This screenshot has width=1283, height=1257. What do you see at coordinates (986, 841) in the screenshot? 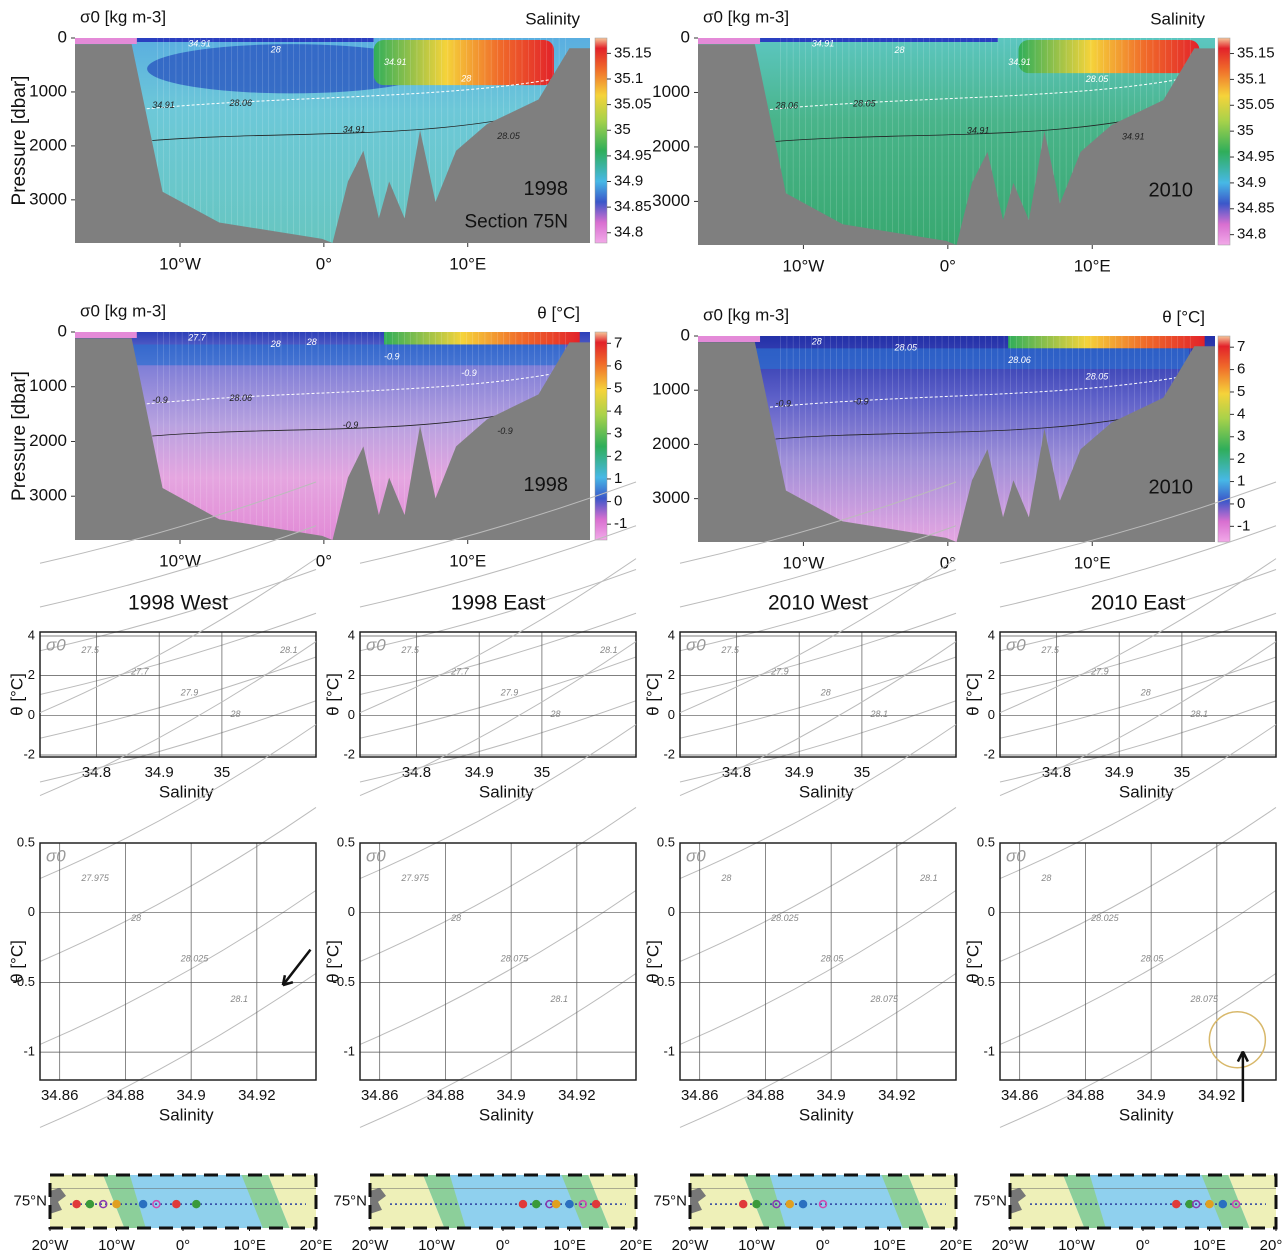
I see `y-tick-label: 0.5` at bounding box center [986, 841].